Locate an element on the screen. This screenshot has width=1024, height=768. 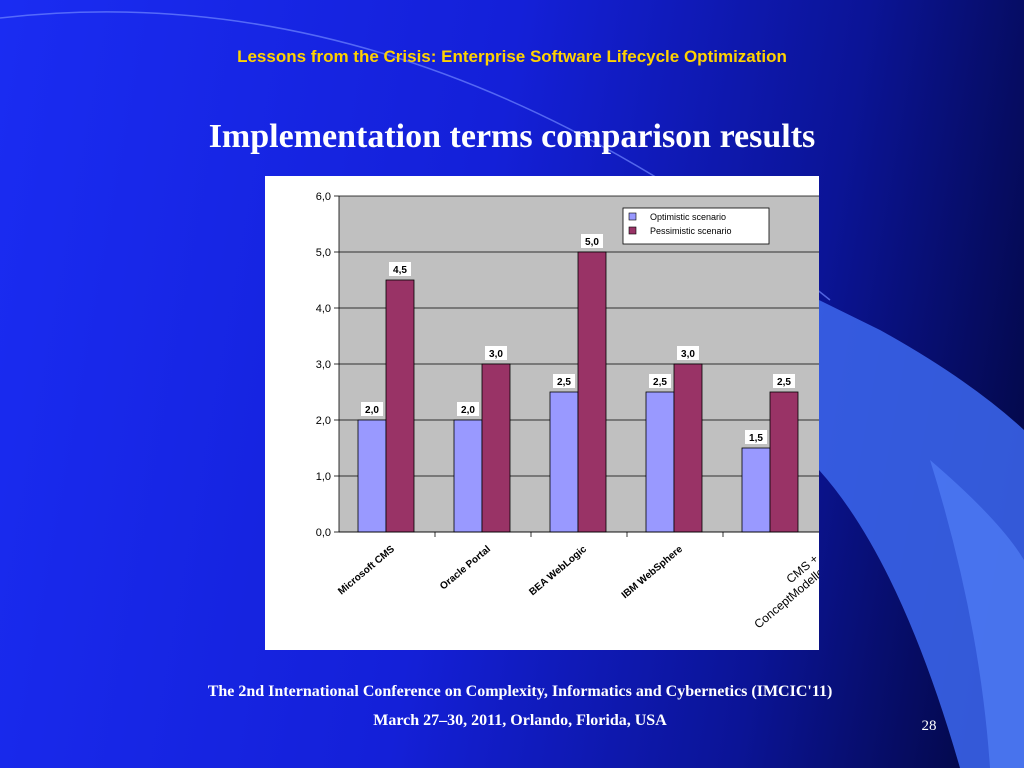
x-category-label: Oracle Portal is located at coordinates (465, 568).